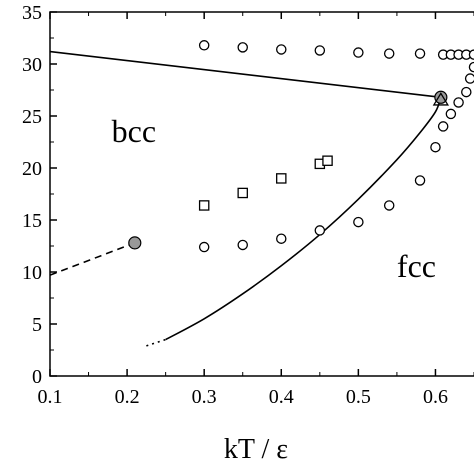 Image resolution: width=474 pixels, height=474 pixels. I want to click on region-label-fcc: fcc, so click(416, 266).